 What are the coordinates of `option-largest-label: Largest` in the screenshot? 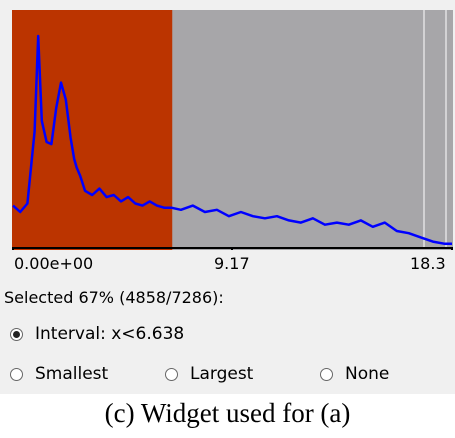 It's located at (222, 374).